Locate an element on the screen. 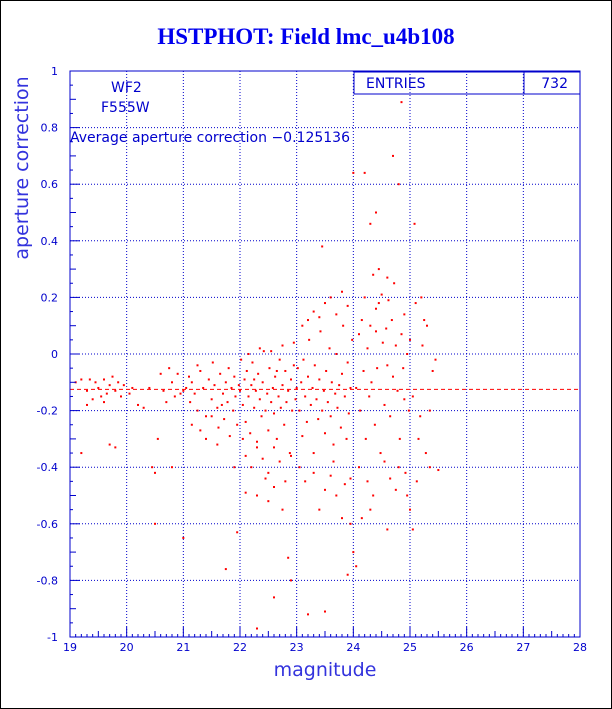  x-tick-label: 25 is located at coordinates (410, 647).